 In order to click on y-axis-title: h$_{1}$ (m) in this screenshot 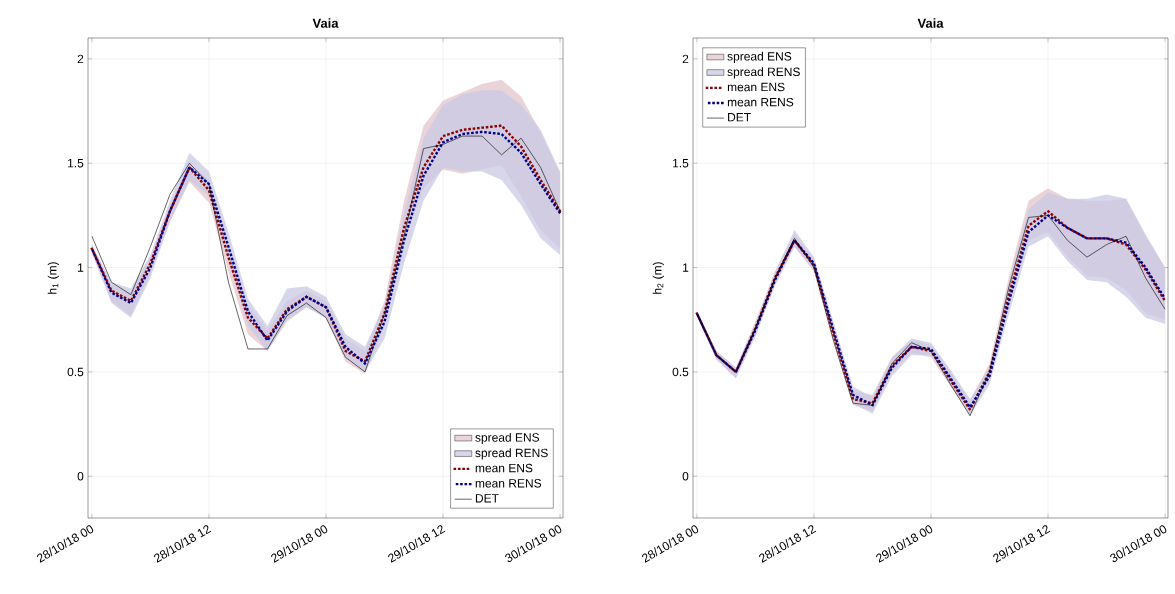, I will do `click(53, 278)`.